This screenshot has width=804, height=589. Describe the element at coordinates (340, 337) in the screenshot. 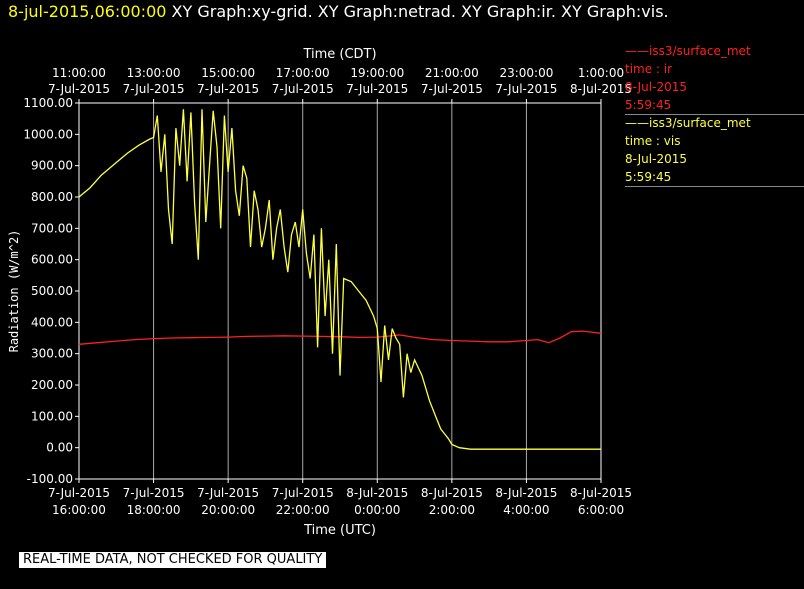

I see `series-line-timeir` at that location.